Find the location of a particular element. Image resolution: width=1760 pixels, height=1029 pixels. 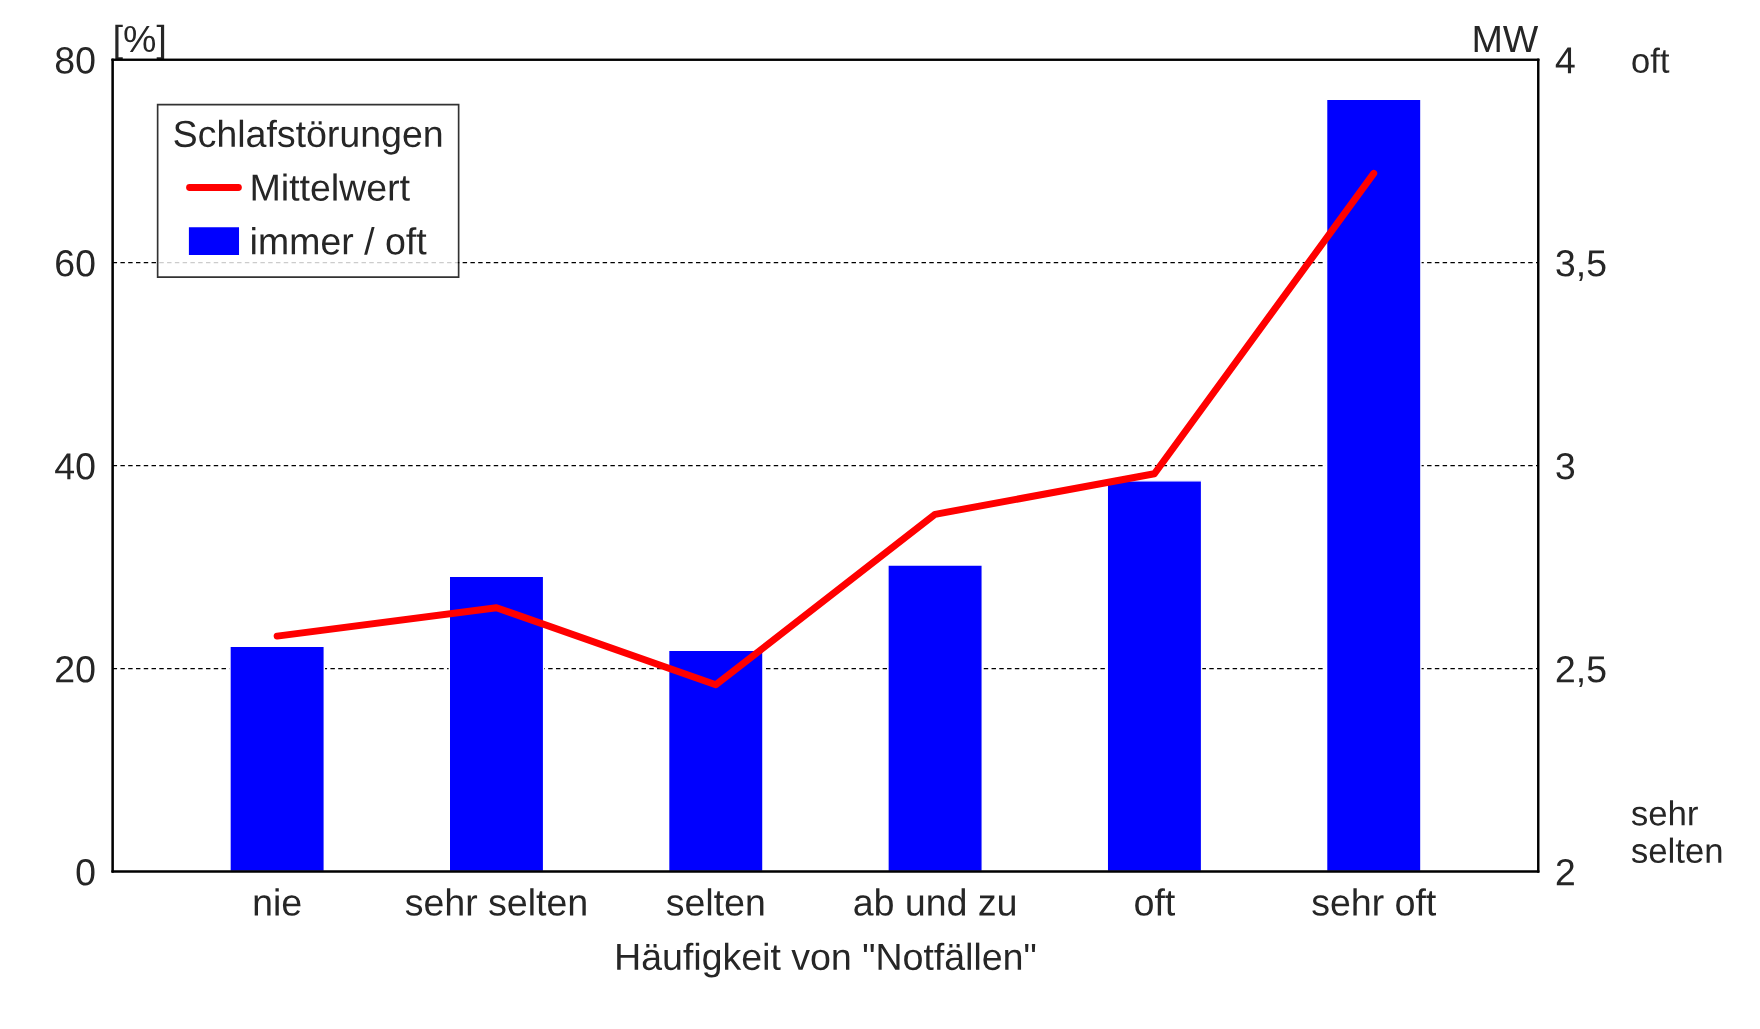

legend-label: immer / oft is located at coordinates (339, 241).